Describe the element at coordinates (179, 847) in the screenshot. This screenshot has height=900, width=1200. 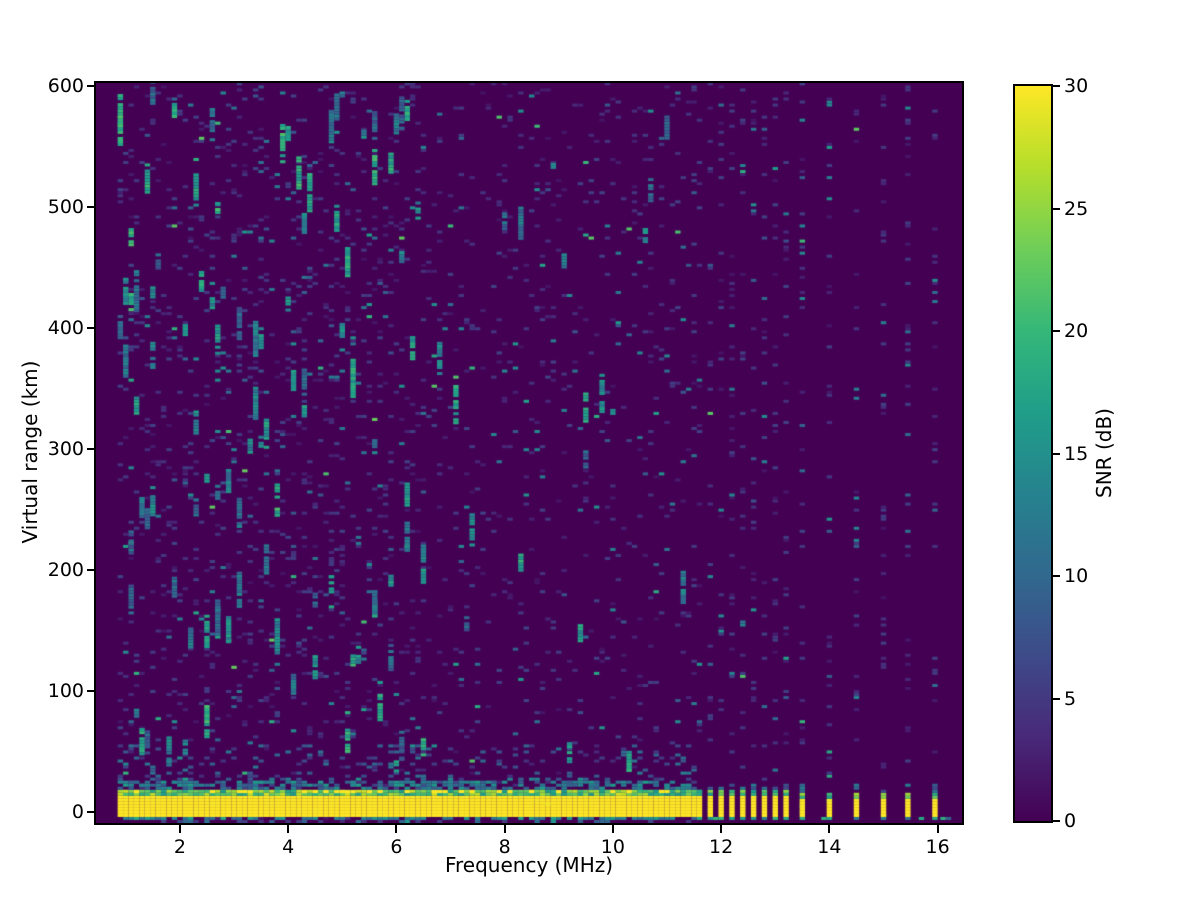
I see `x-tick-label: 2` at that location.